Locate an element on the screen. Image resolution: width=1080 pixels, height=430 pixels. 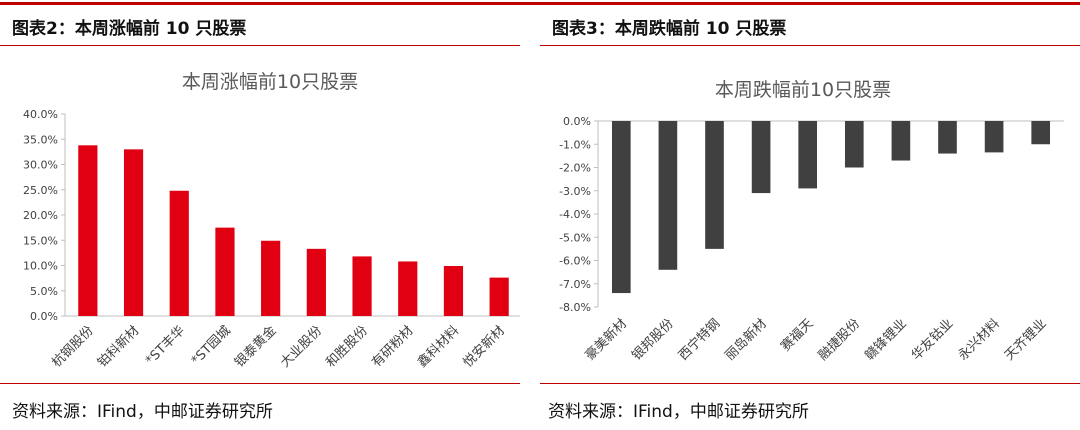
gainers-x-tick-label: 杭钢股份 is located at coordinates (72, 346).